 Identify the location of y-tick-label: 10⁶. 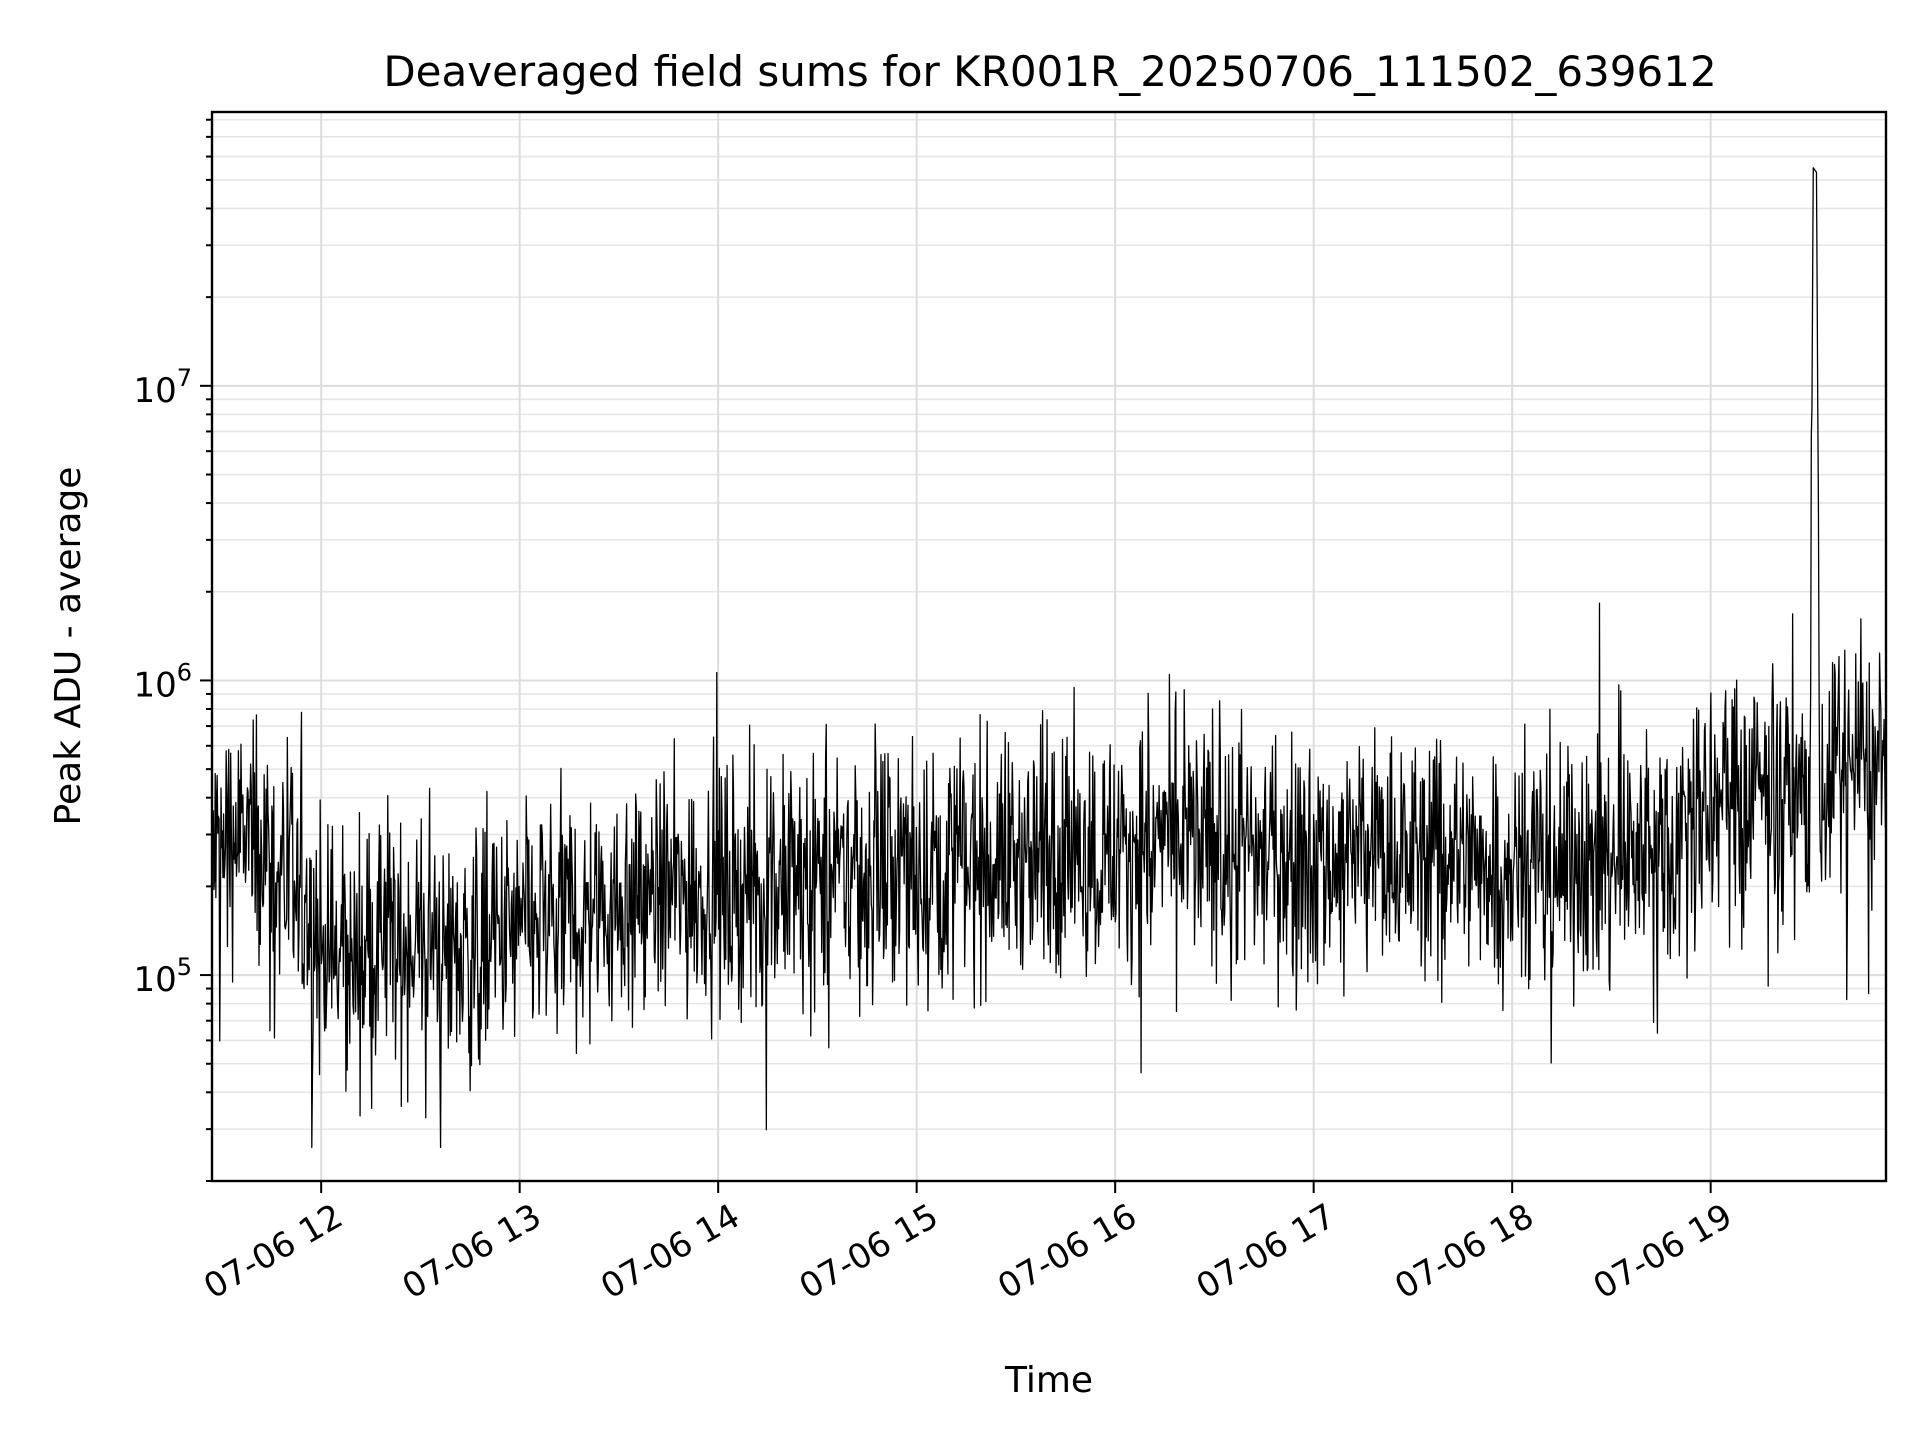
(162, 681).